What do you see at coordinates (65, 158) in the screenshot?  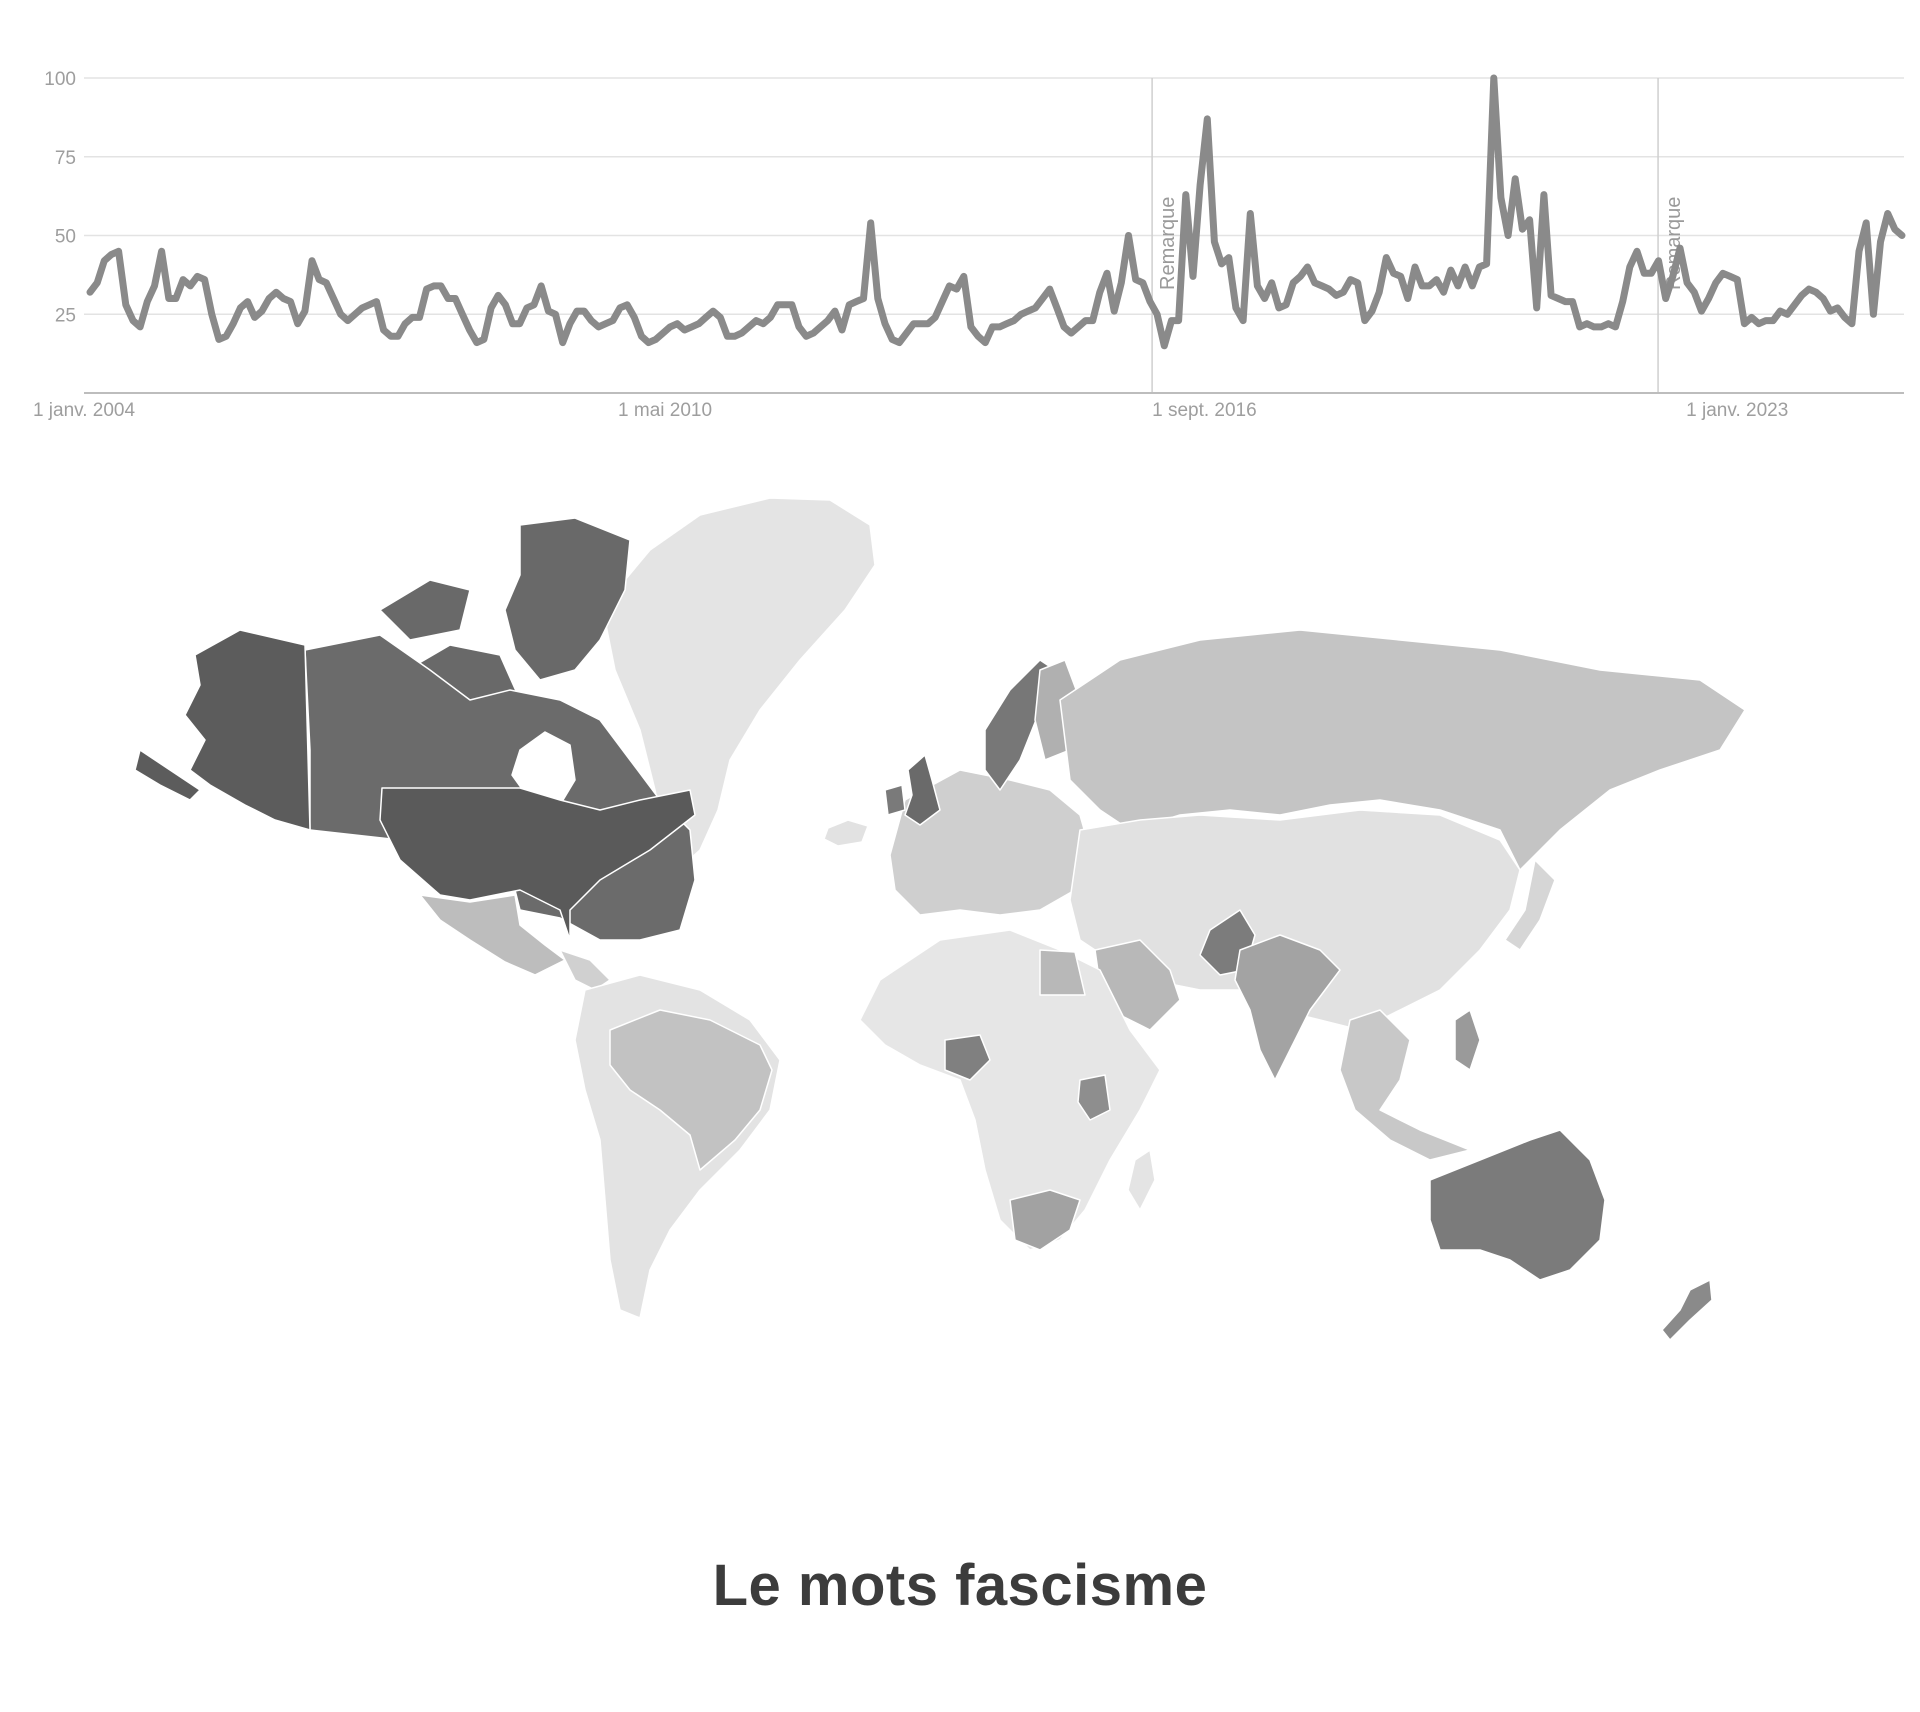 I see `y-tick-label: 75` at bounding box center [65, 158].